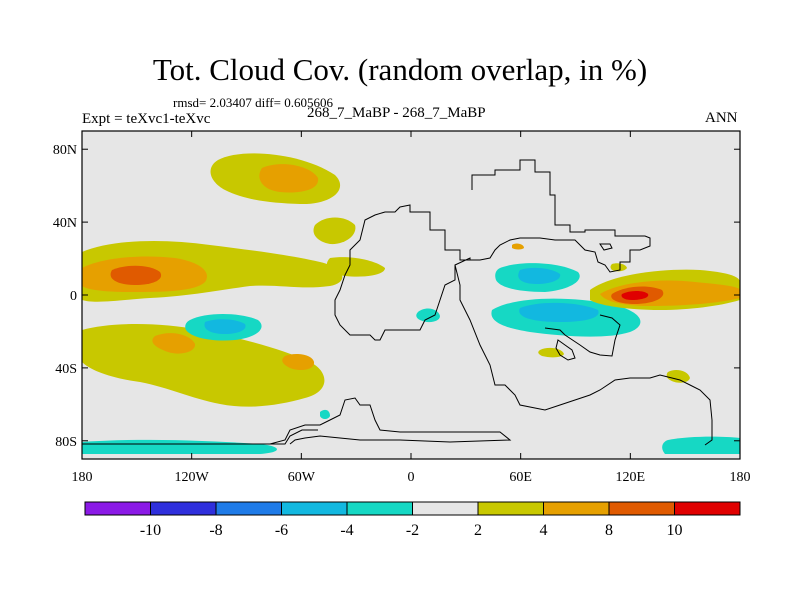  What do you see at coordinates (302, 477) in the screenshot?
I see `lon-tick-label: 60W` at bounding box center [302, 477].